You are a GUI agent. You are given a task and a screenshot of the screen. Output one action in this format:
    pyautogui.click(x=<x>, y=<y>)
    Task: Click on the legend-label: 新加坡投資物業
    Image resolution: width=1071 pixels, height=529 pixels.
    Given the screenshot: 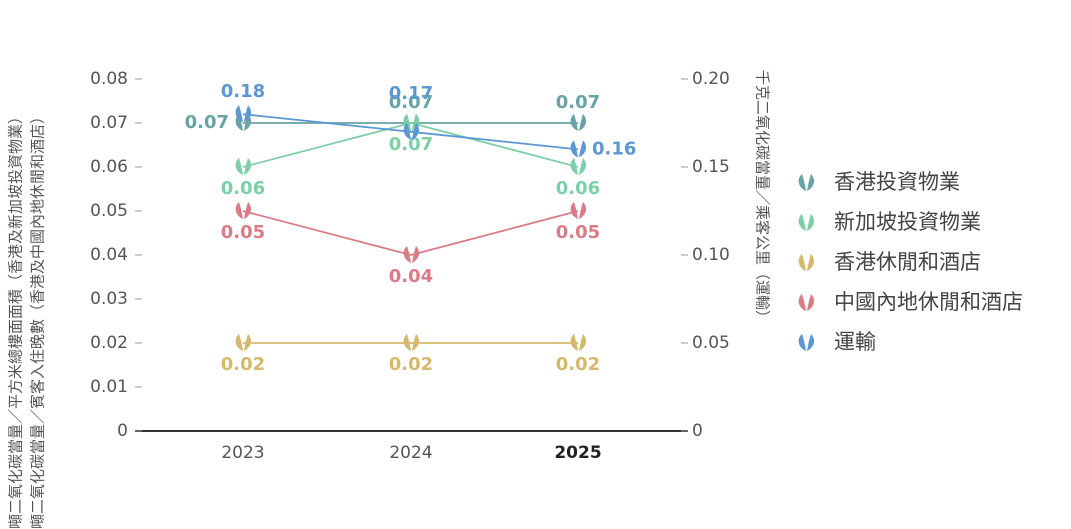 What is the action you would take?
    pyautogui.click(x=907, y=222)
    